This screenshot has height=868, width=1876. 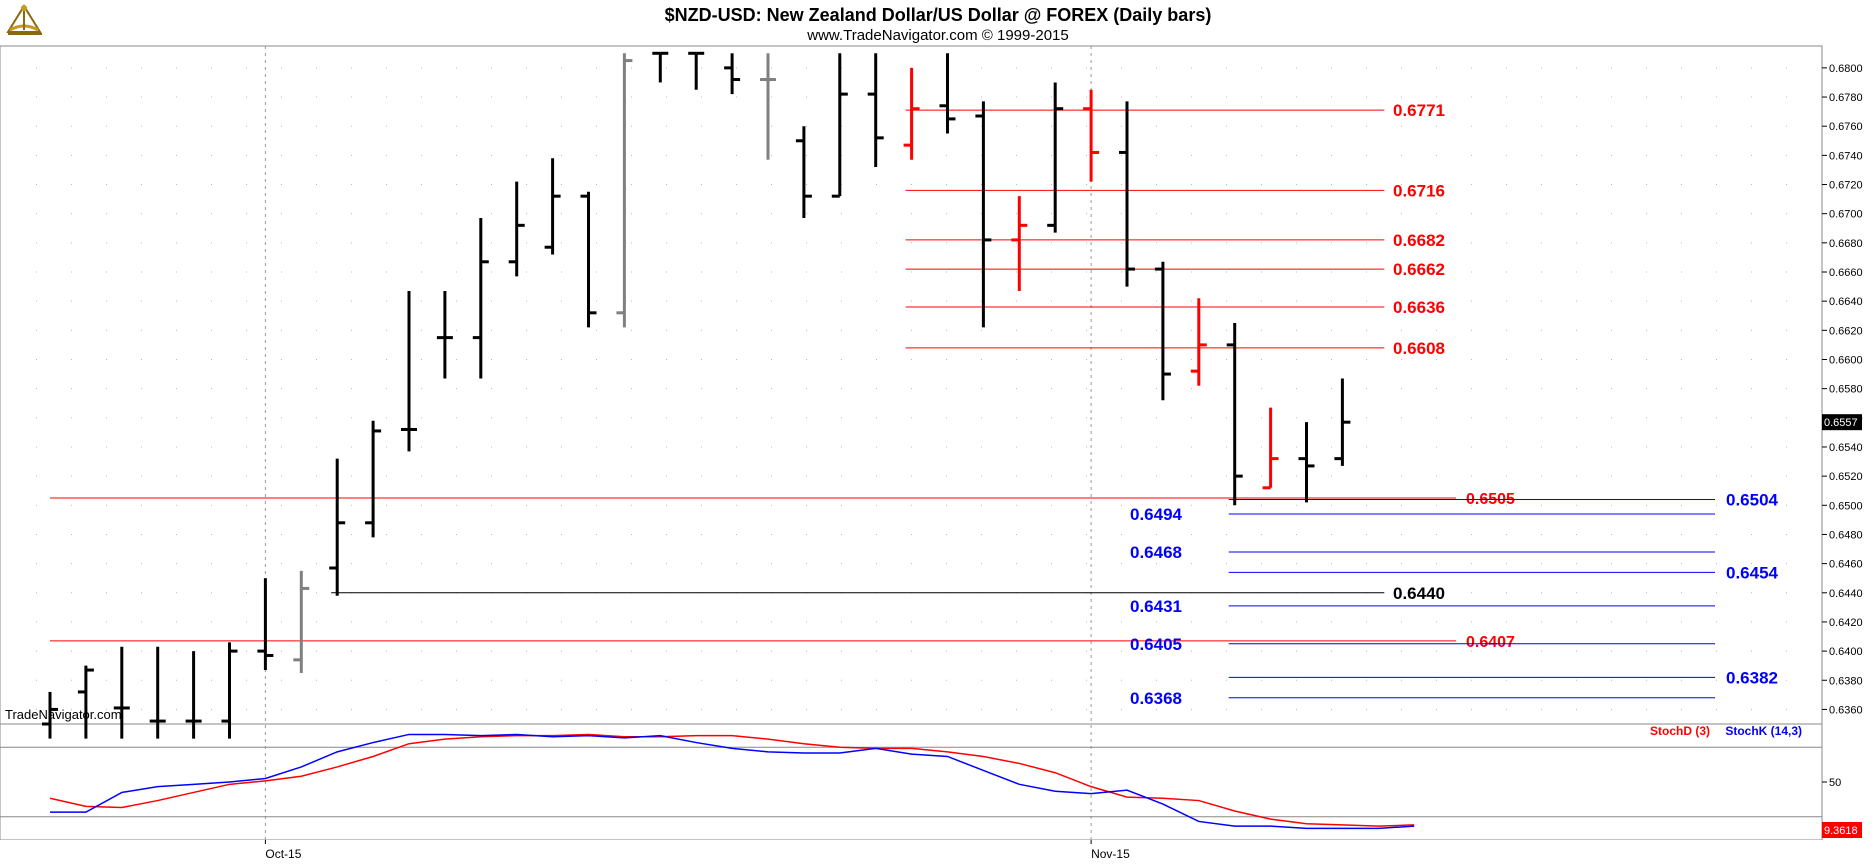 I want to click on y-tick-label: 0.6540, so click(x=1846, y=448).